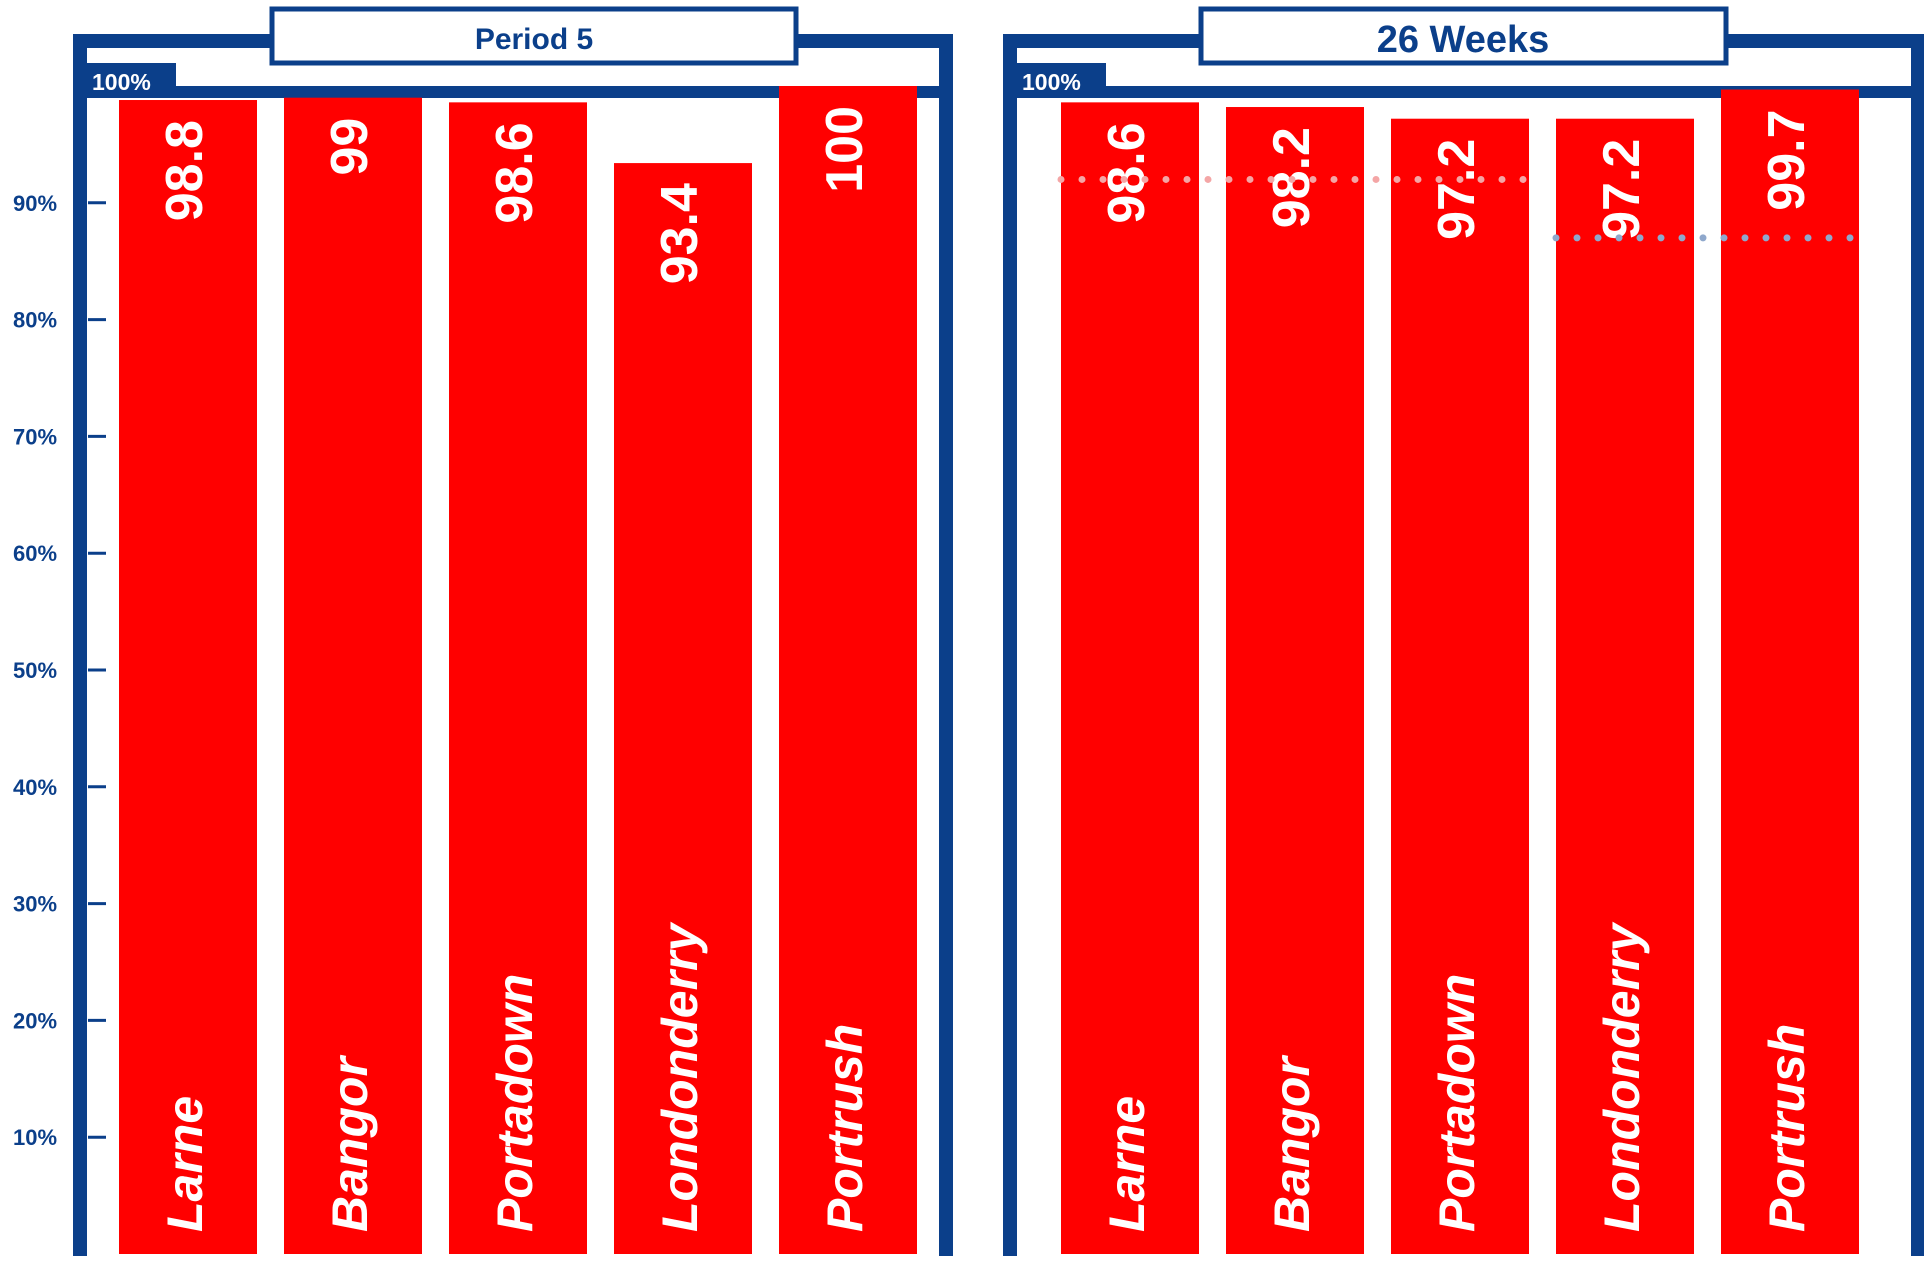  Describe the element at coordinates (35, 787) in the screenshot. I see `y-tick-label: 40%` at that location.